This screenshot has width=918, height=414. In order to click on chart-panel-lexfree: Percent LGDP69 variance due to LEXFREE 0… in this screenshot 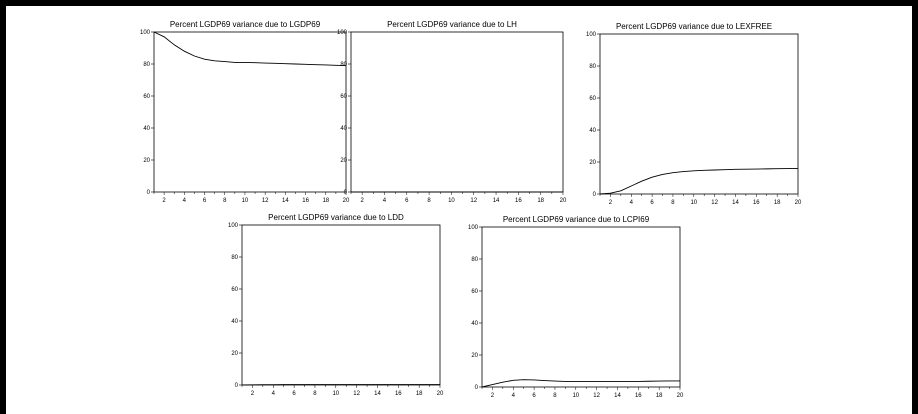, I will do `click(694, 115)`.